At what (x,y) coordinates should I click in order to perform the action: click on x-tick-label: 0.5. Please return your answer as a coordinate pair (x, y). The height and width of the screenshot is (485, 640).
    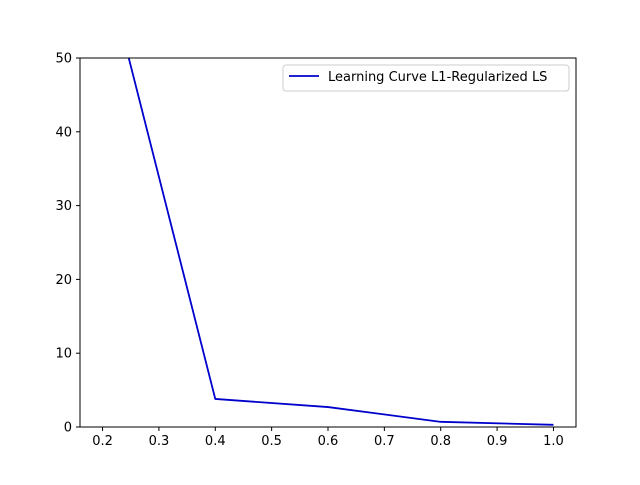
    Looking at the image, I should click on (271, 441).